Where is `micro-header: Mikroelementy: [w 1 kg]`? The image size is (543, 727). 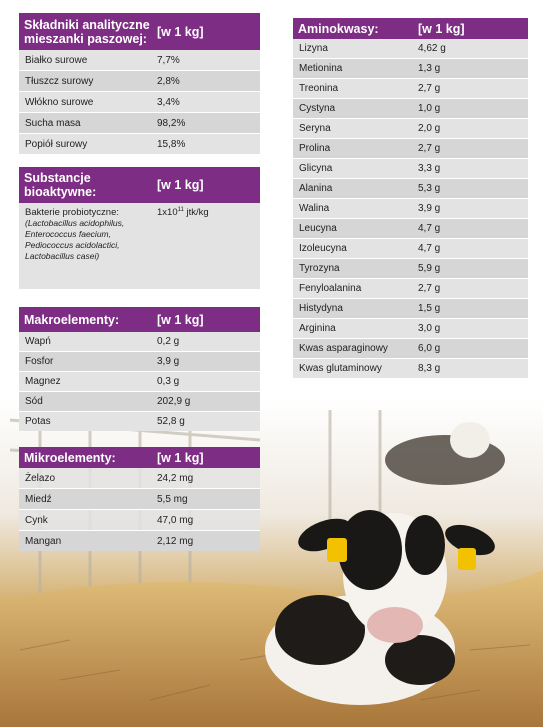 micro-header: Mikroelementy: [w 1 kg] is located at coordinates (139, 457).